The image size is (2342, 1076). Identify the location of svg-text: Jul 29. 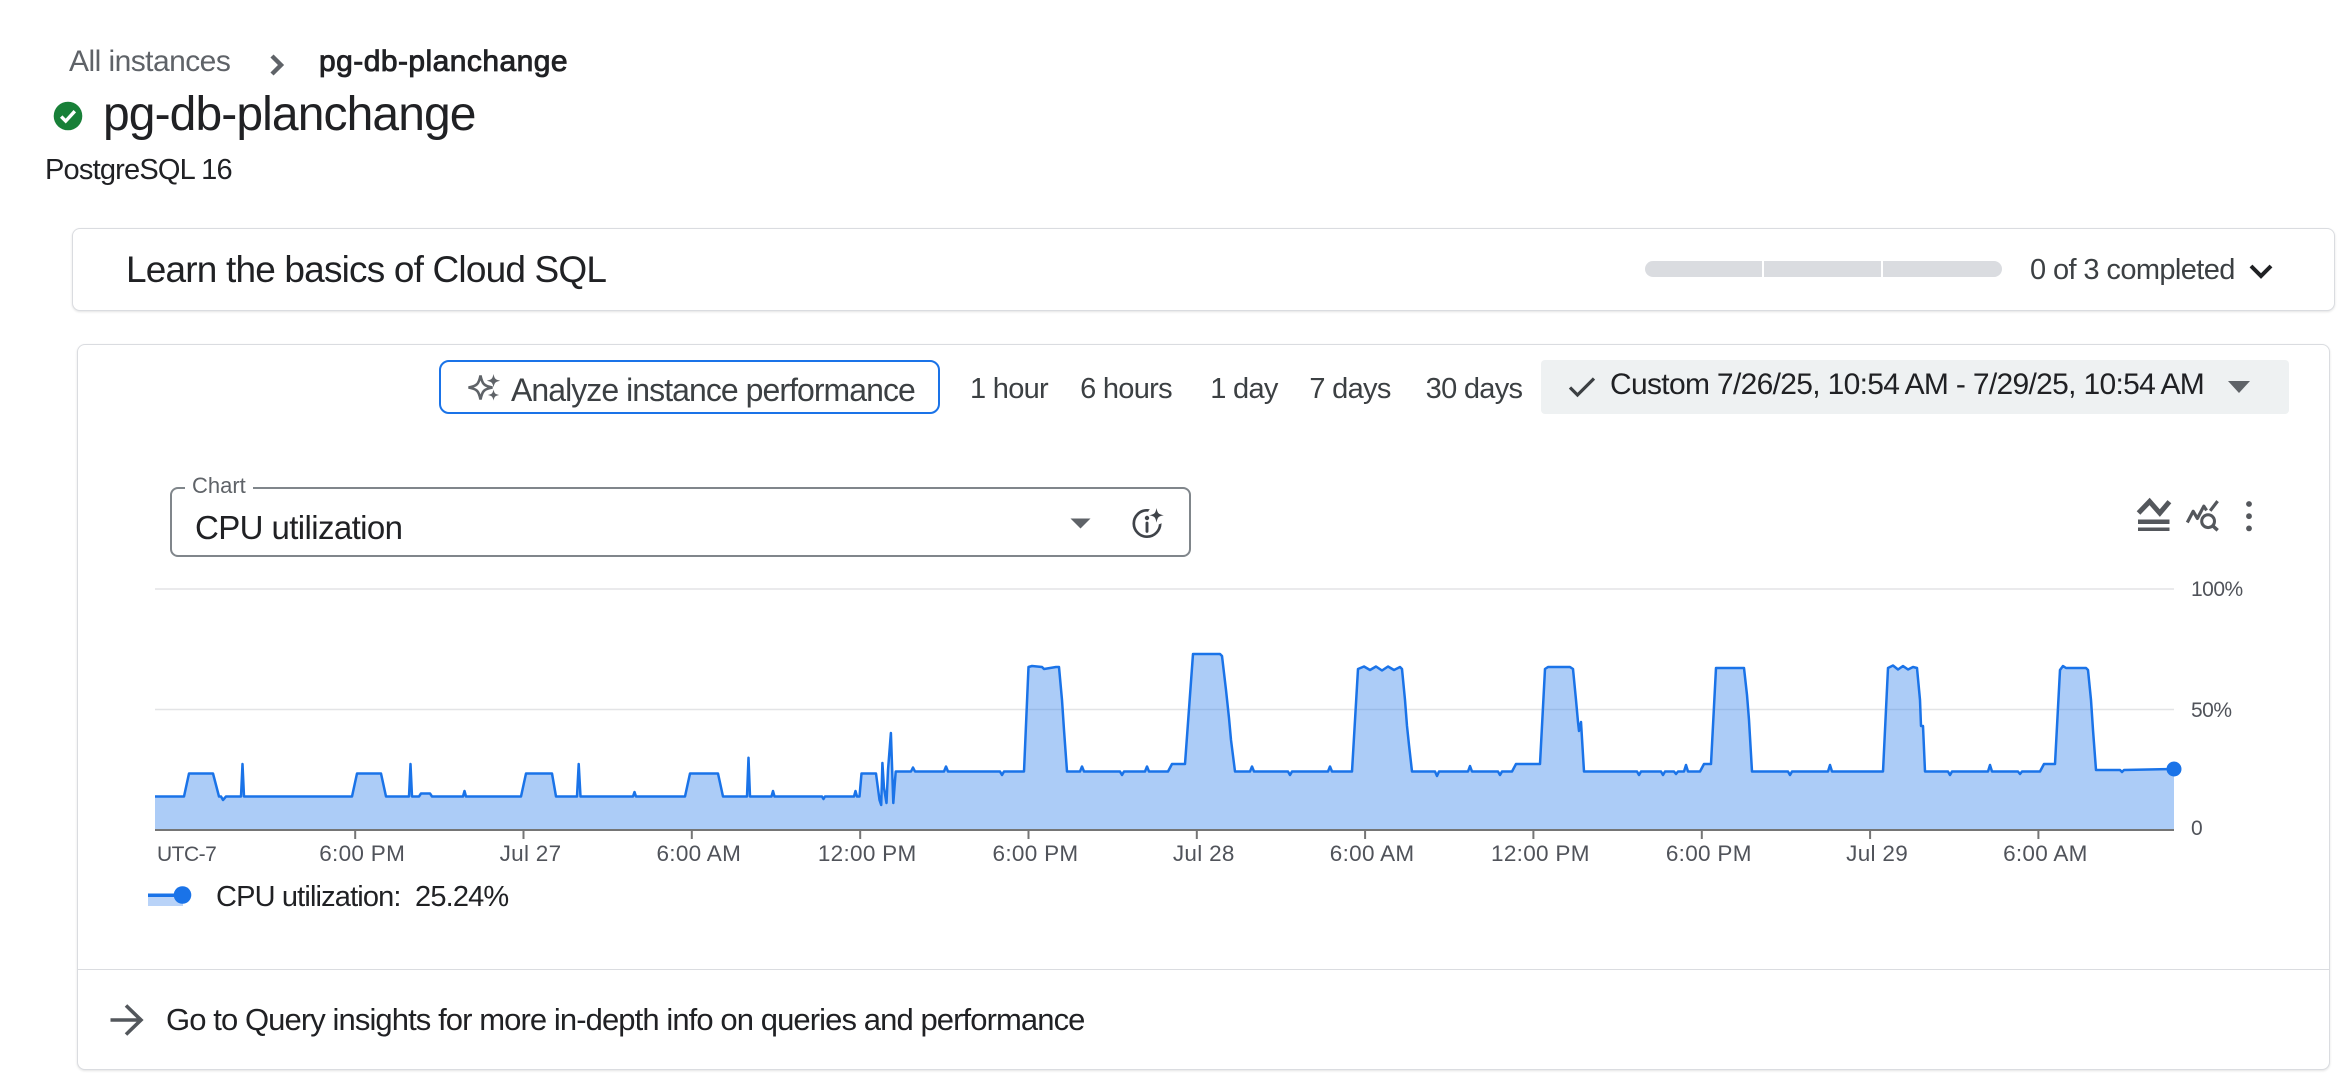
(1877, 853).